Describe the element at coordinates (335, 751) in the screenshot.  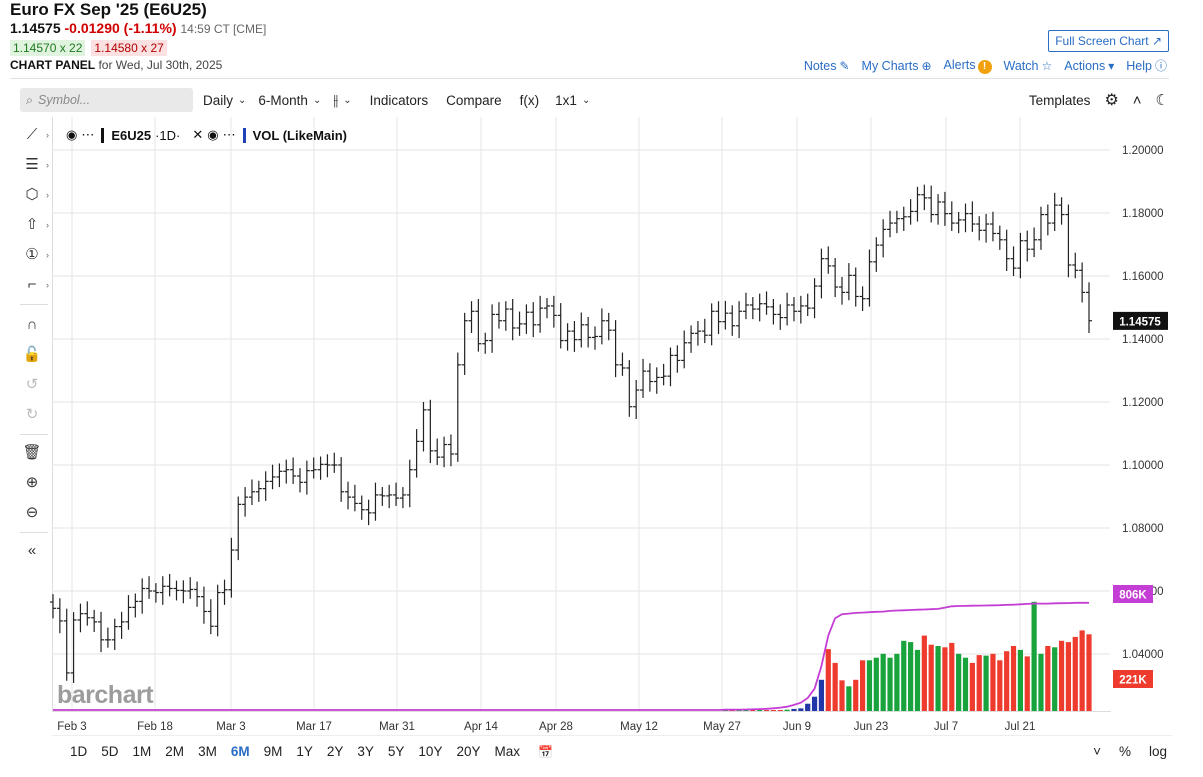
I see `period-2y: 2Y` at that location.